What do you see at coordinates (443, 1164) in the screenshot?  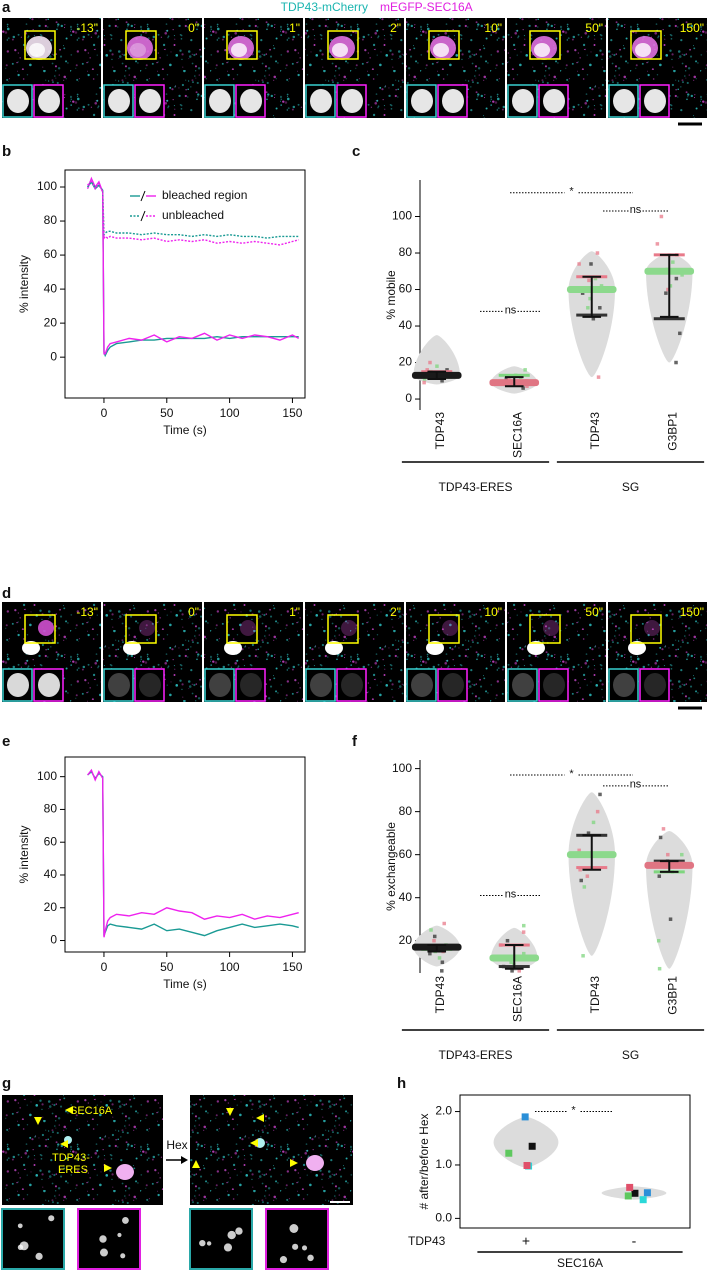 I see `y-tick-label: 1.0` at bounding box center [443, 1164].